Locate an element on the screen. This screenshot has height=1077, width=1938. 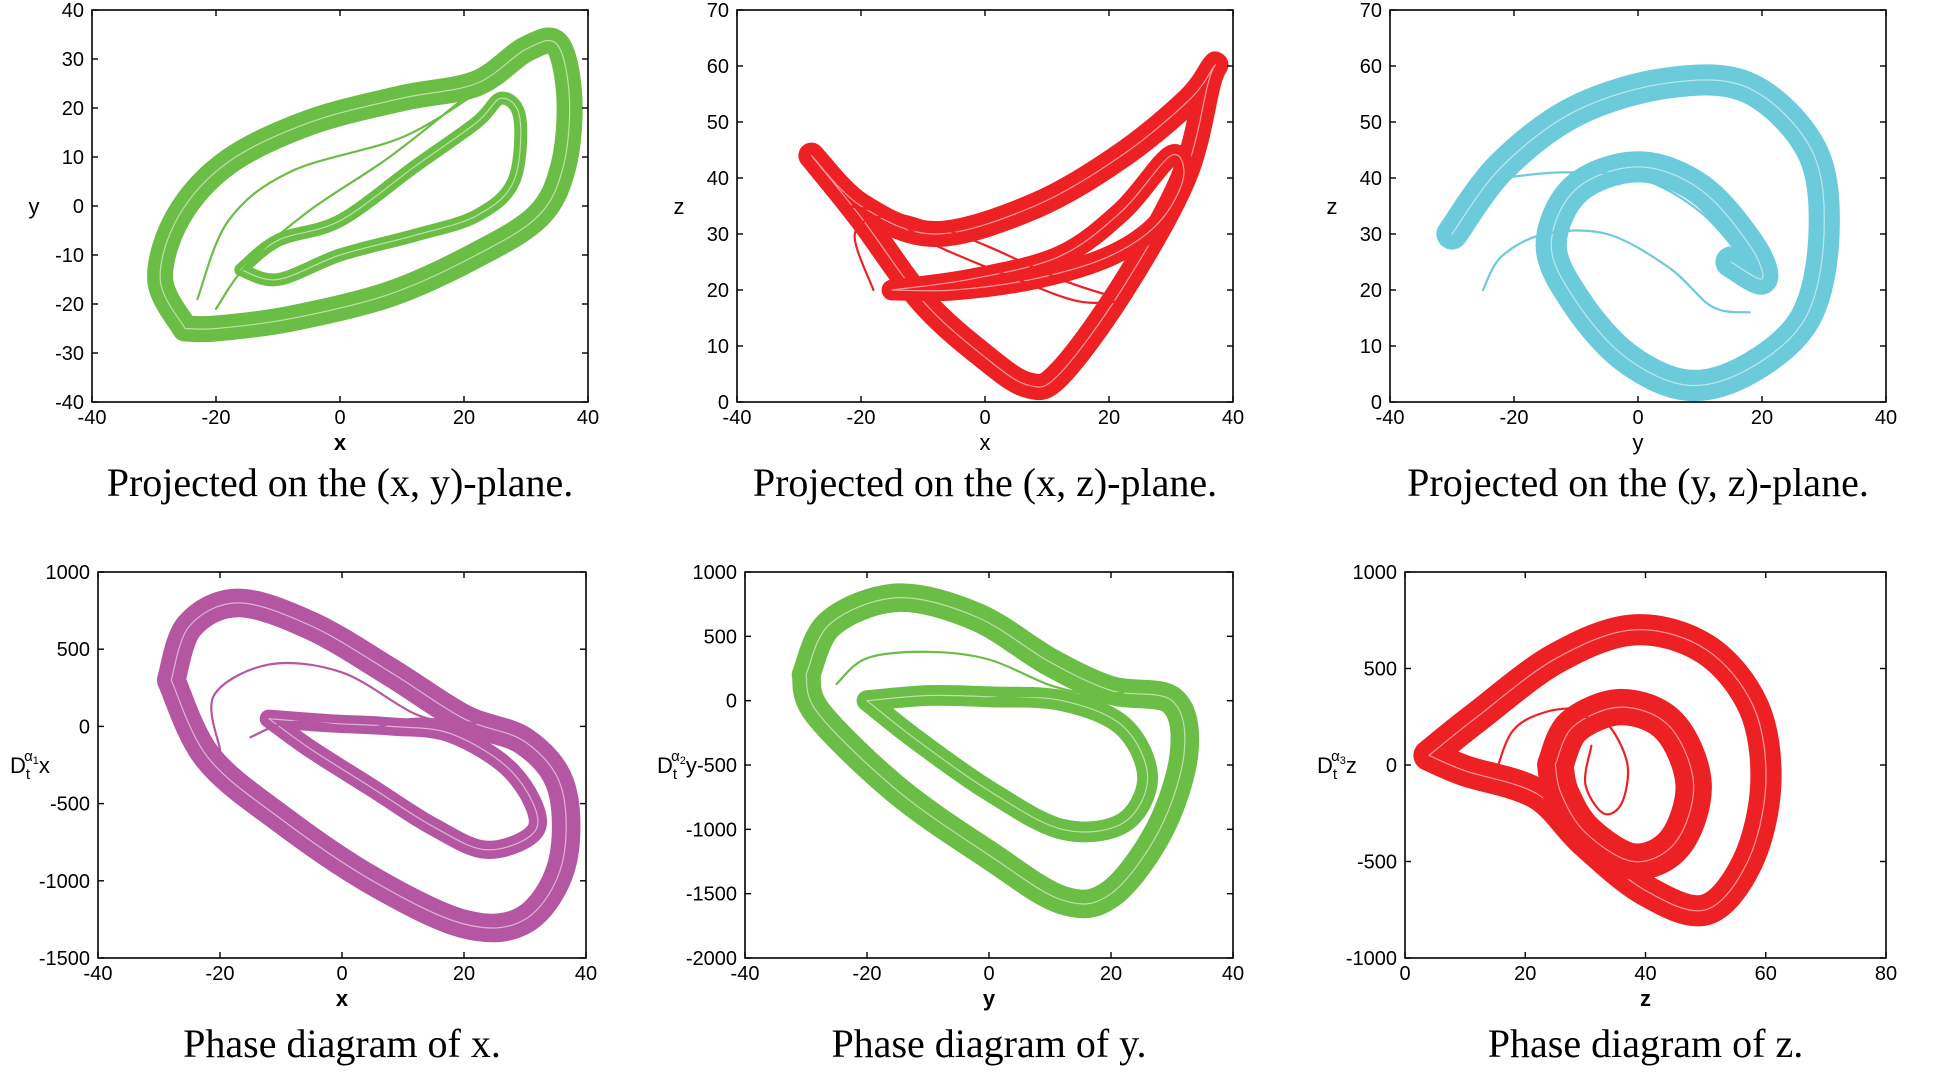
y-tick-label: -30 is located at coordinates (69, 354).